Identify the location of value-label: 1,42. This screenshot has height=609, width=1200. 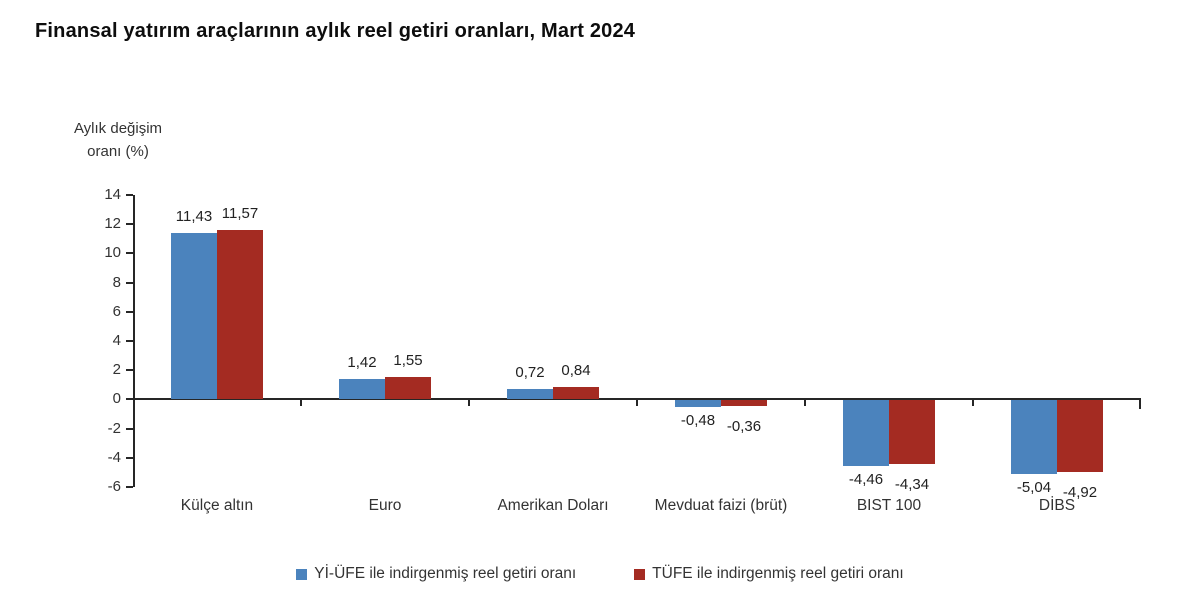
(362, 362).